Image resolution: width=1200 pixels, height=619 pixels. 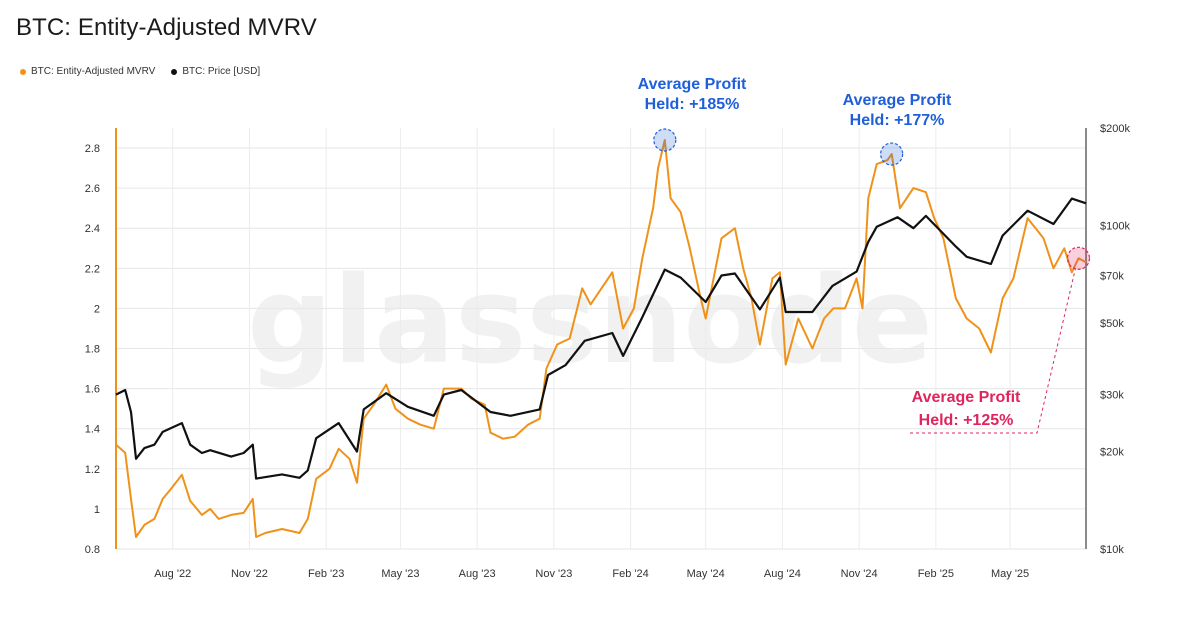 I want to click on legend-label-mvrv: BTC: Entity-Adjusted MVRV, so click(x=93, y=71).